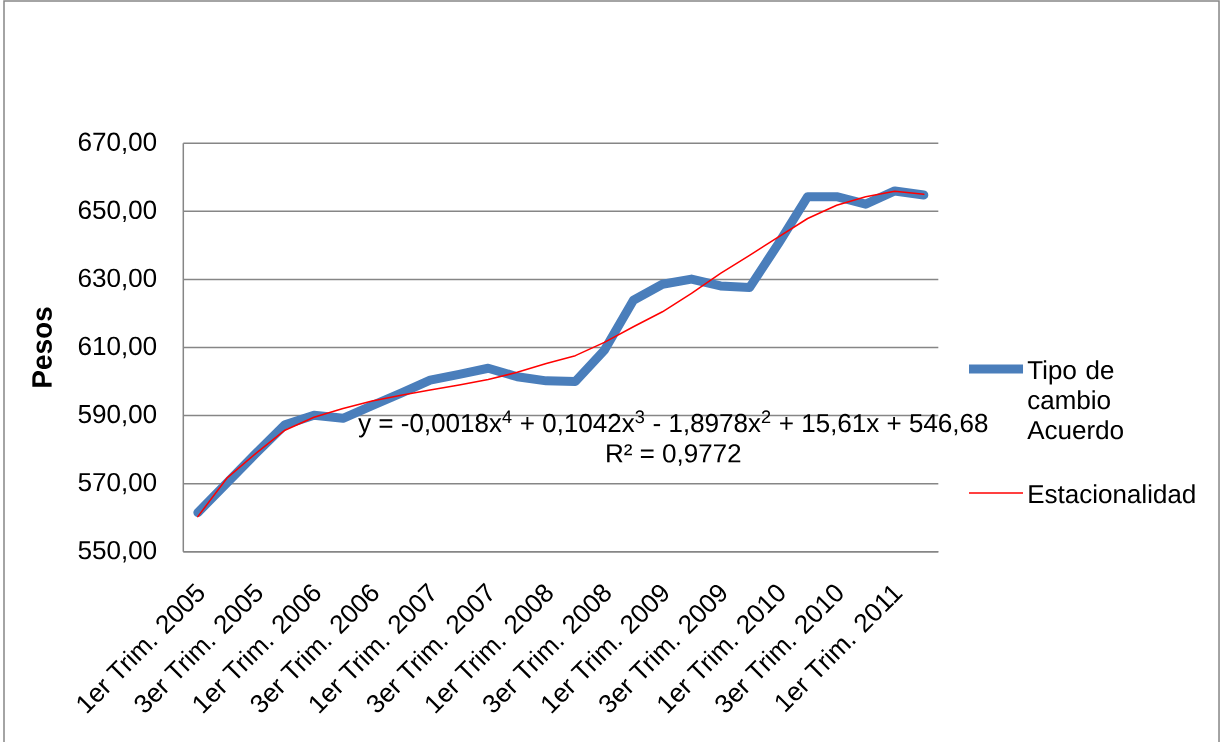  I want to click on y-tick-label: 590,00, so click(117, 415).